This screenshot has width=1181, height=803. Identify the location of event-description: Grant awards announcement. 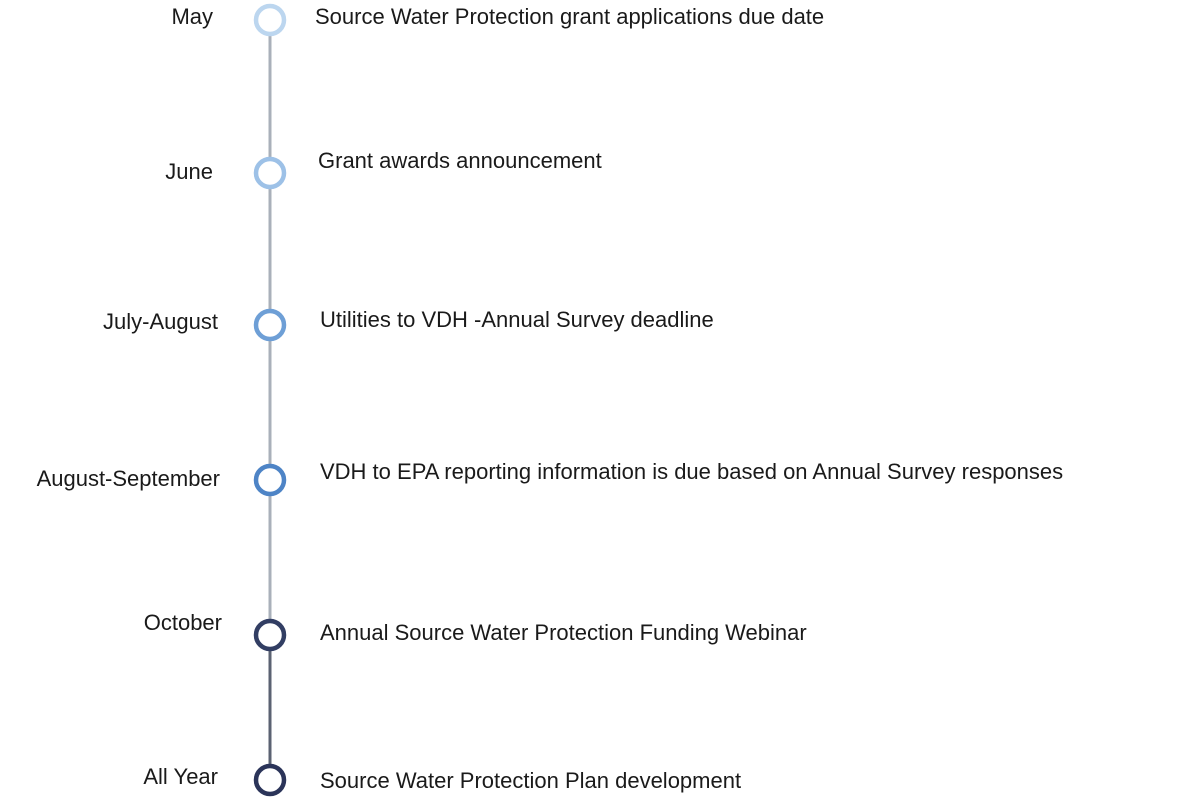
(460, 160).